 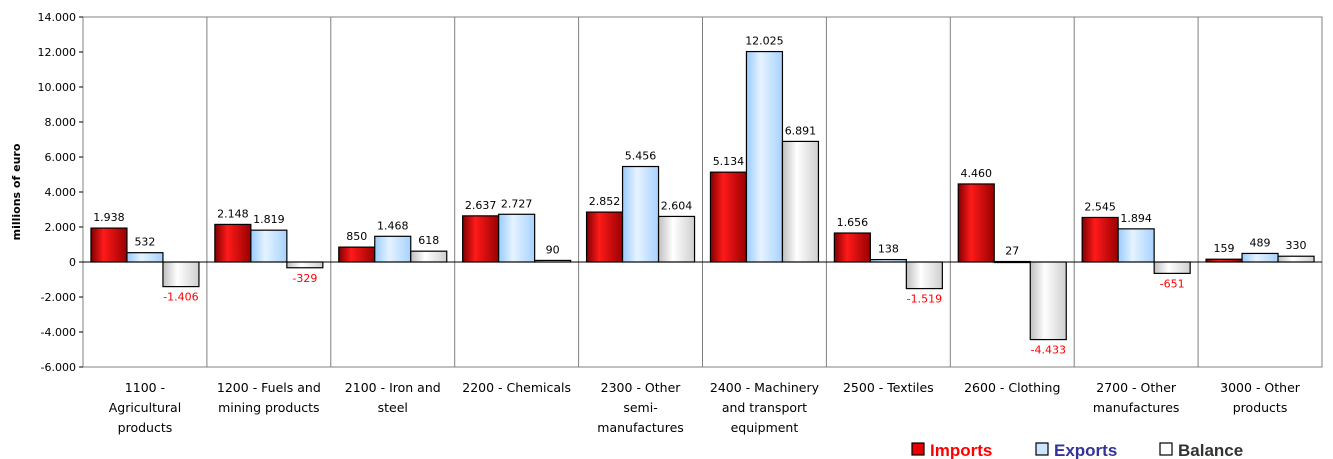 What do you see at coordinates (1172, 283) in the screenshot?
I see `data-label-balance: -651` at bounding box center [1172, 283].